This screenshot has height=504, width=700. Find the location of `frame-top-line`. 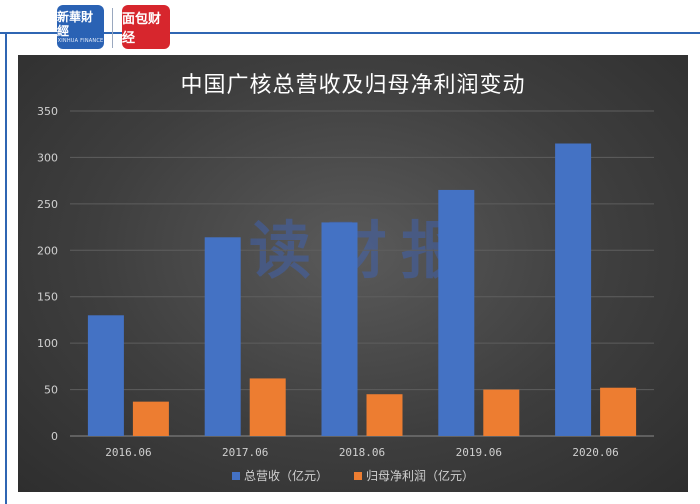

frame-top-line is located at coordinates (350, 33).